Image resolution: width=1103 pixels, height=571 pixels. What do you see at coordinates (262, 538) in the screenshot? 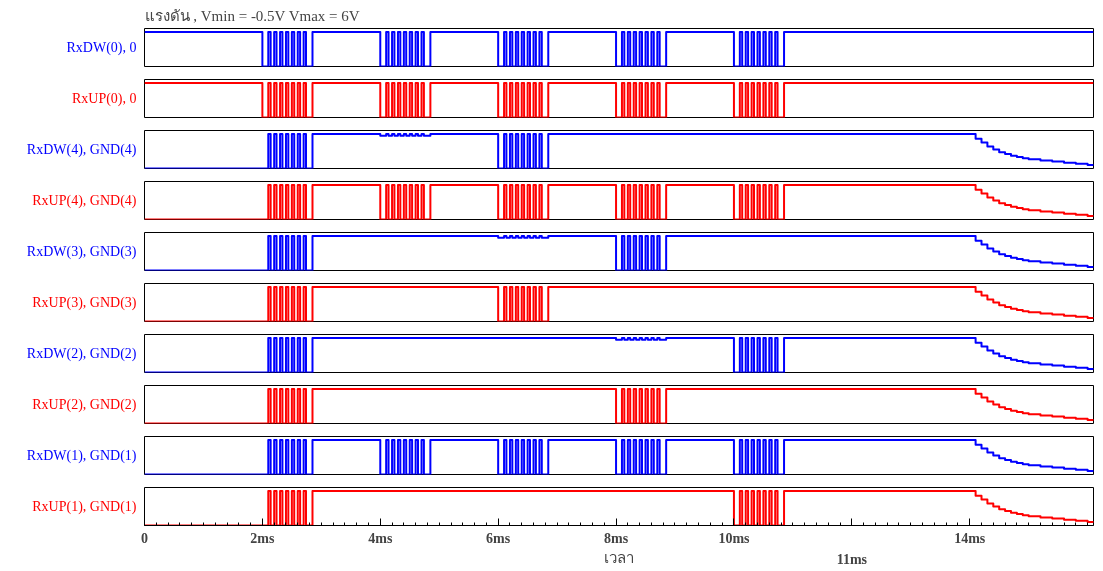
I see `x-tick-label: 2ms` at bounding box center [262, 538].